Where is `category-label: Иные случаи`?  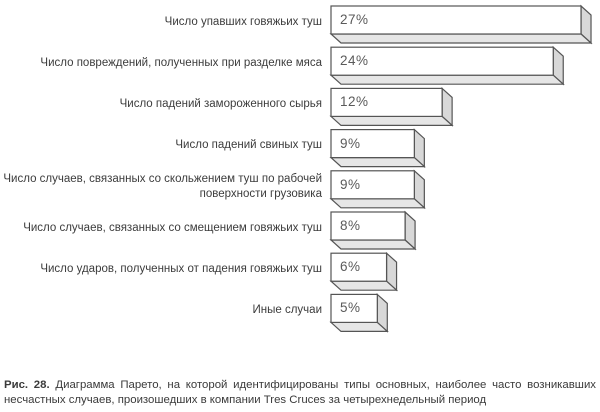
category-label: Иные случаи is located at coordinates (287, 309).